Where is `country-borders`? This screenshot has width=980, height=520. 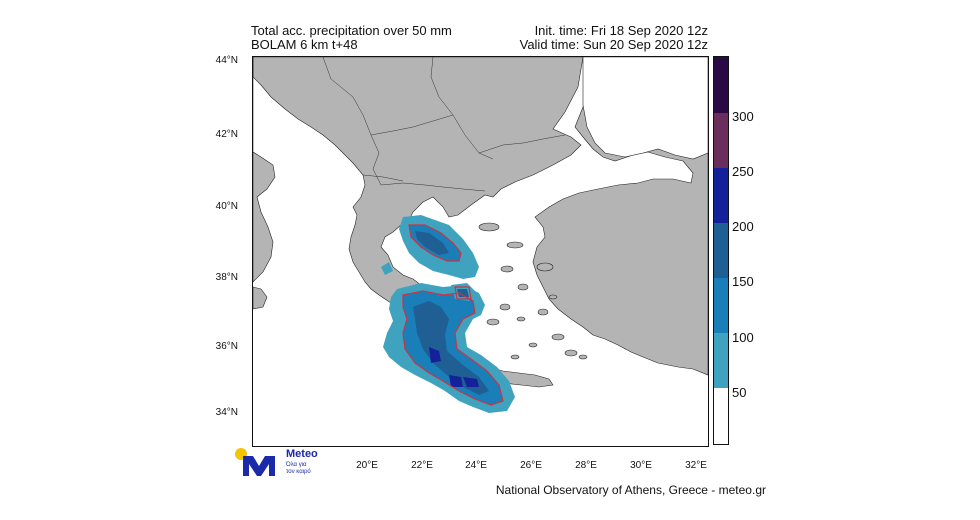 country-borders is located at coordinates (444, 124).